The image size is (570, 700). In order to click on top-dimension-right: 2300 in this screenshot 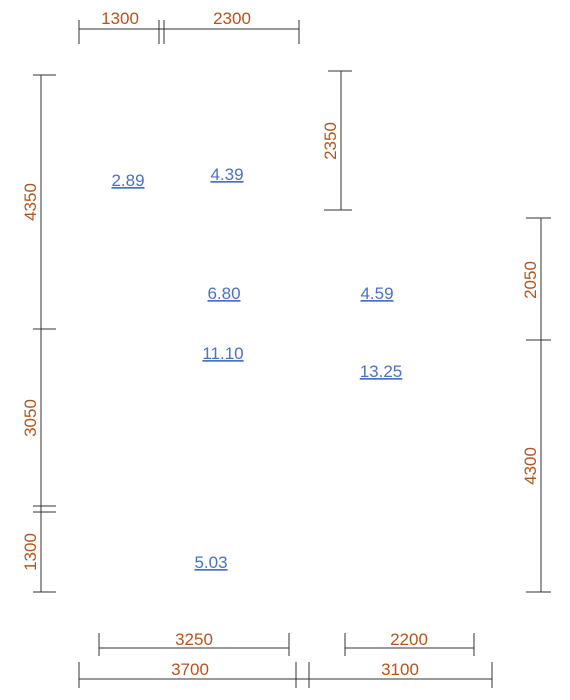, I will do `click(232, 18)`.